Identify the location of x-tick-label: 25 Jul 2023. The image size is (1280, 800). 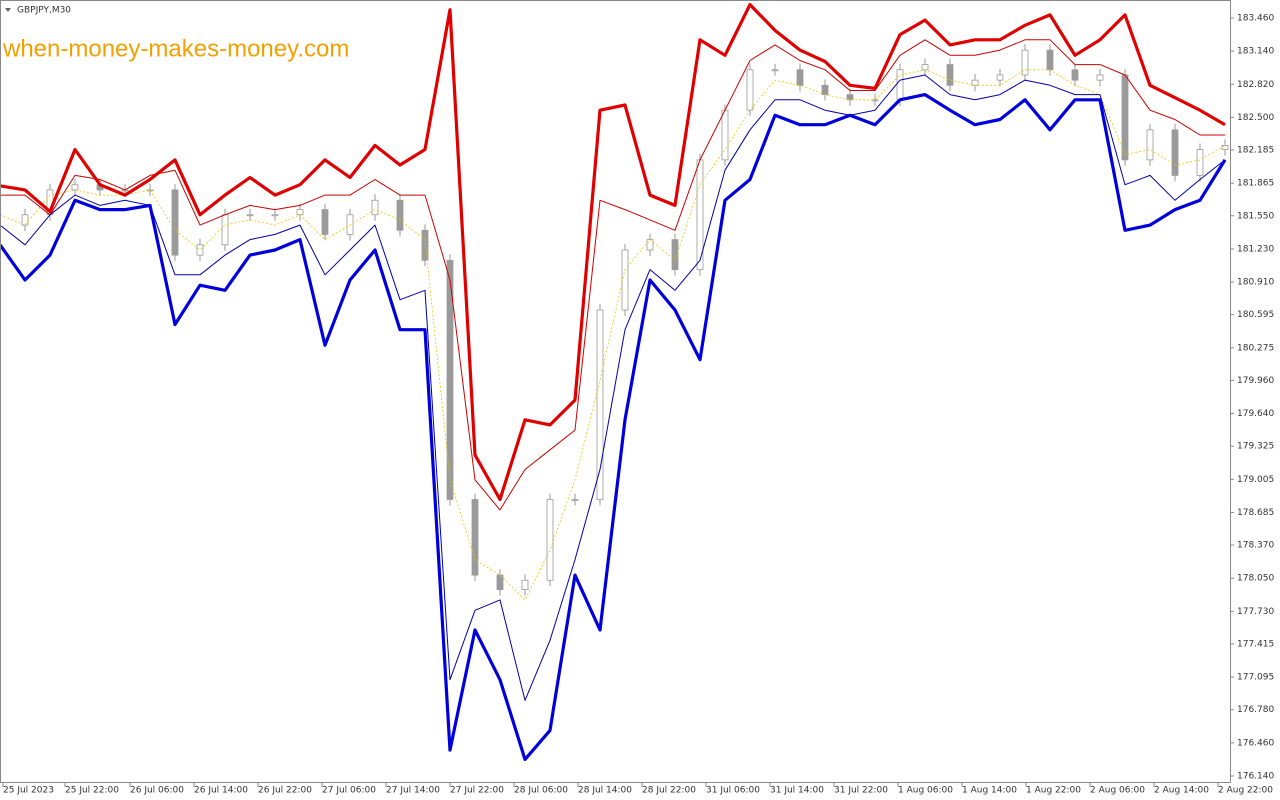
(28, 791).